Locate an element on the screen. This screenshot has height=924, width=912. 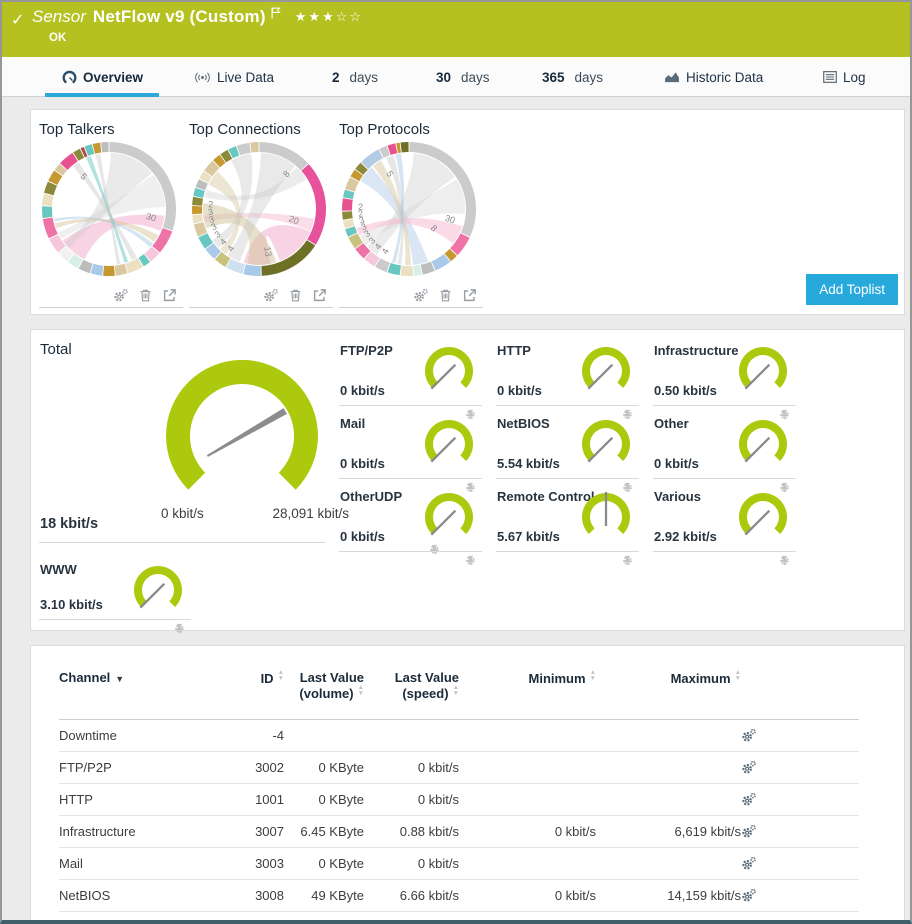
flag-icon is located at coordinates (276, 13).